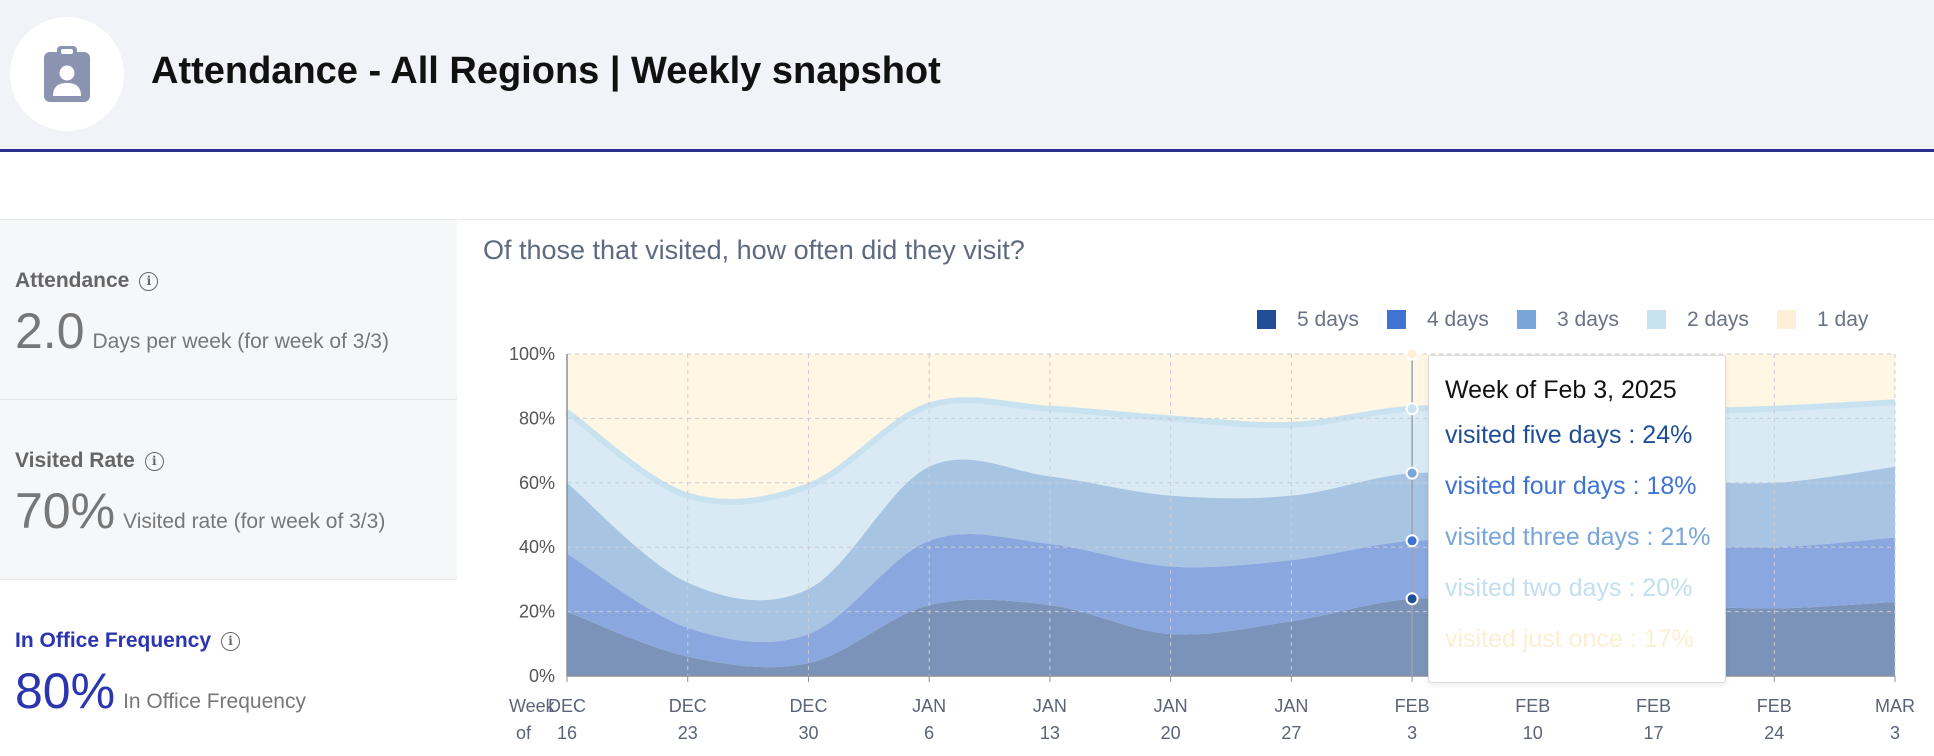 The height and width of the screenshot is (756, 1934). I want to click on y-tick-label: 60%, so click(537, 483).